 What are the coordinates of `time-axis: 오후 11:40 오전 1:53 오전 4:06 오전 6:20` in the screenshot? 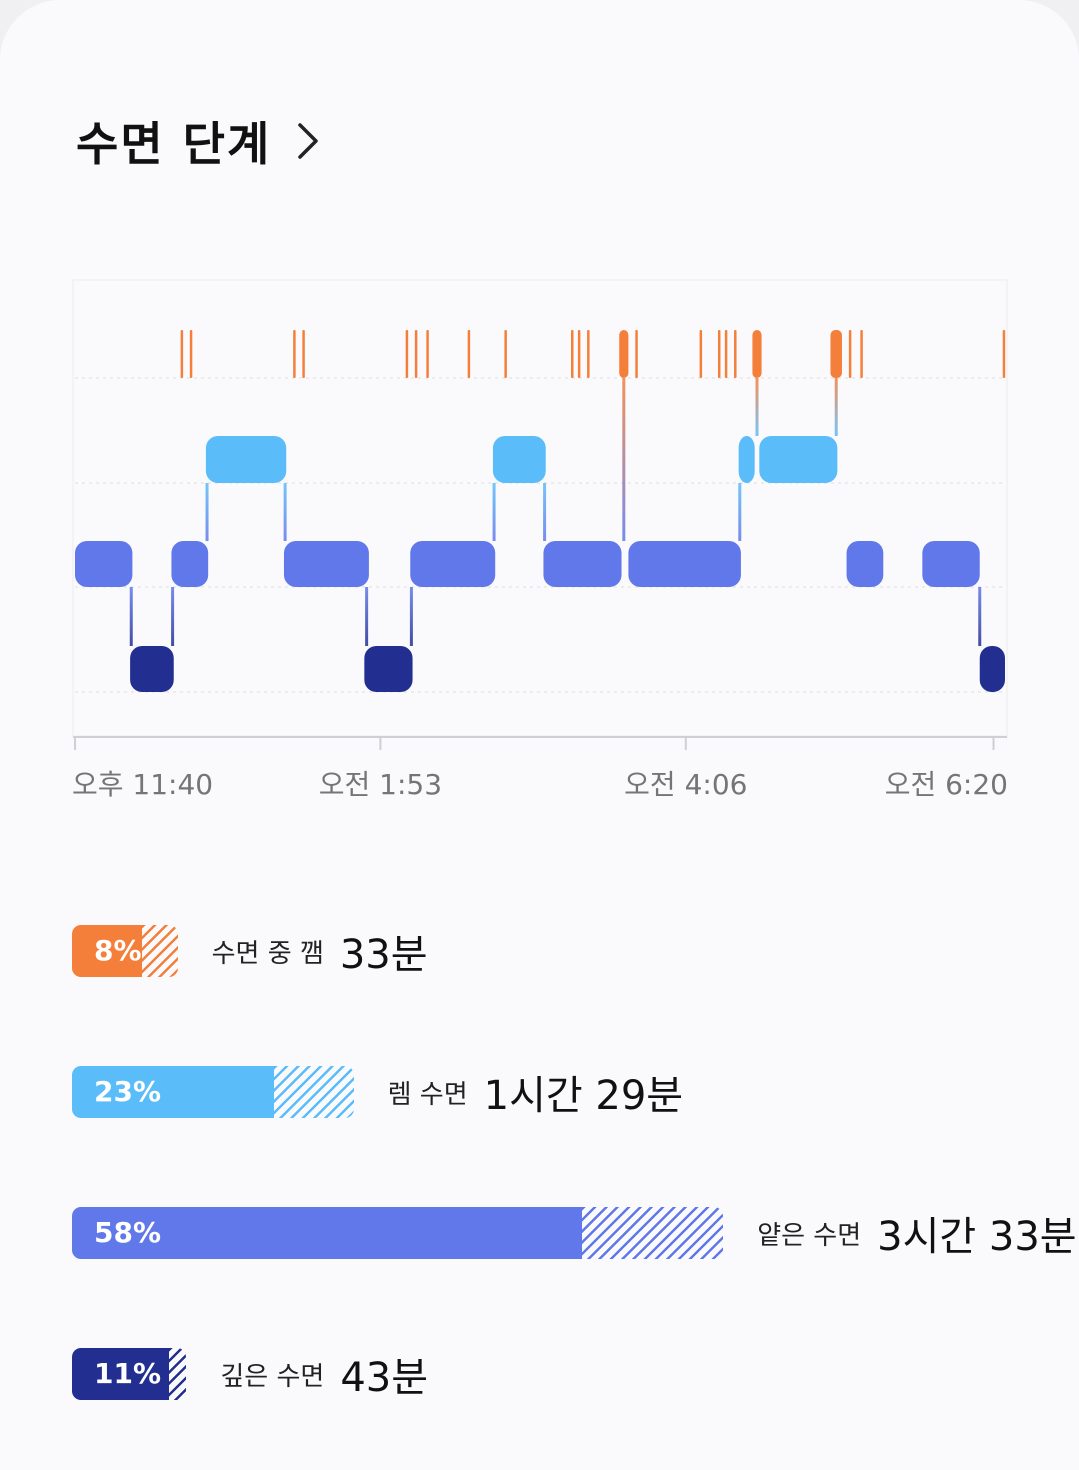 It's located at (540, 768).